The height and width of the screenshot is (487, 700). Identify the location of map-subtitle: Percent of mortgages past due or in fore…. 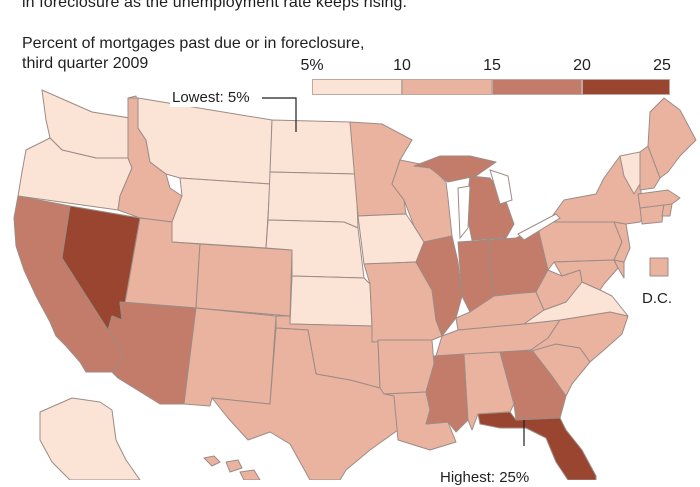
(193, 54).